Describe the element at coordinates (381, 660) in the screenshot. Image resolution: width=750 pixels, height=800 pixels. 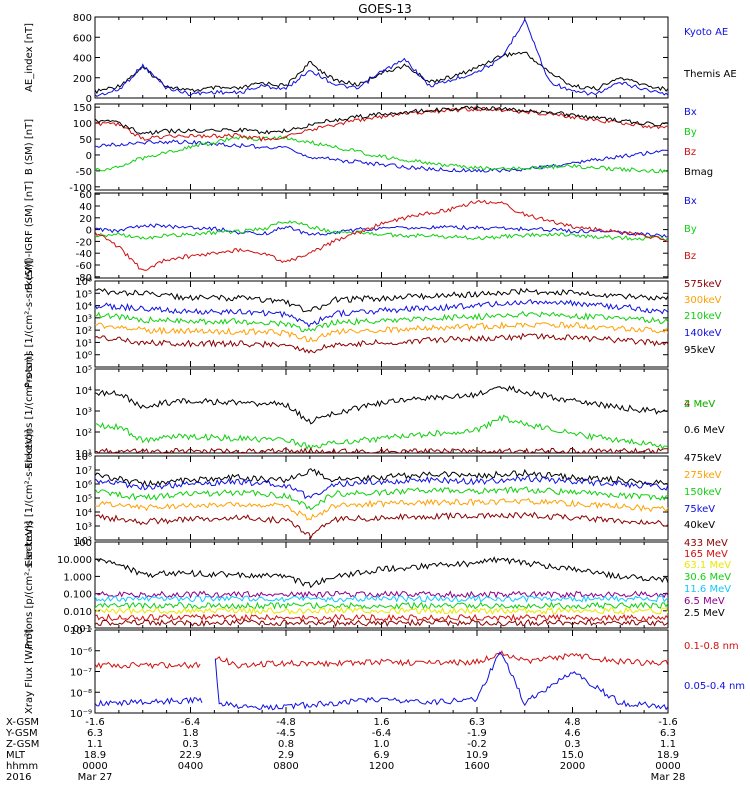
I see `series-line-0-1-0-8-nm` at that location.